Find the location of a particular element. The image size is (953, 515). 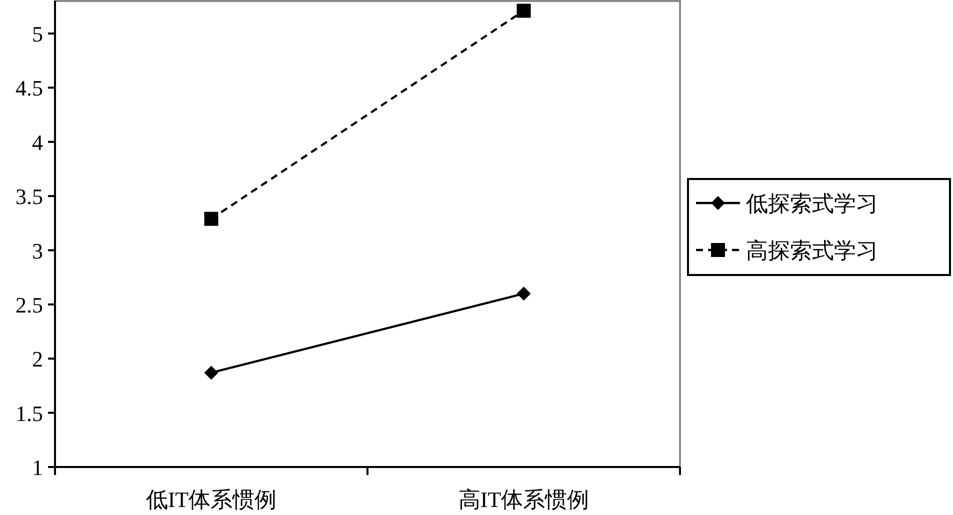

x-tick-label: 低IT体系惯例 is located at coordinates (211, 499).